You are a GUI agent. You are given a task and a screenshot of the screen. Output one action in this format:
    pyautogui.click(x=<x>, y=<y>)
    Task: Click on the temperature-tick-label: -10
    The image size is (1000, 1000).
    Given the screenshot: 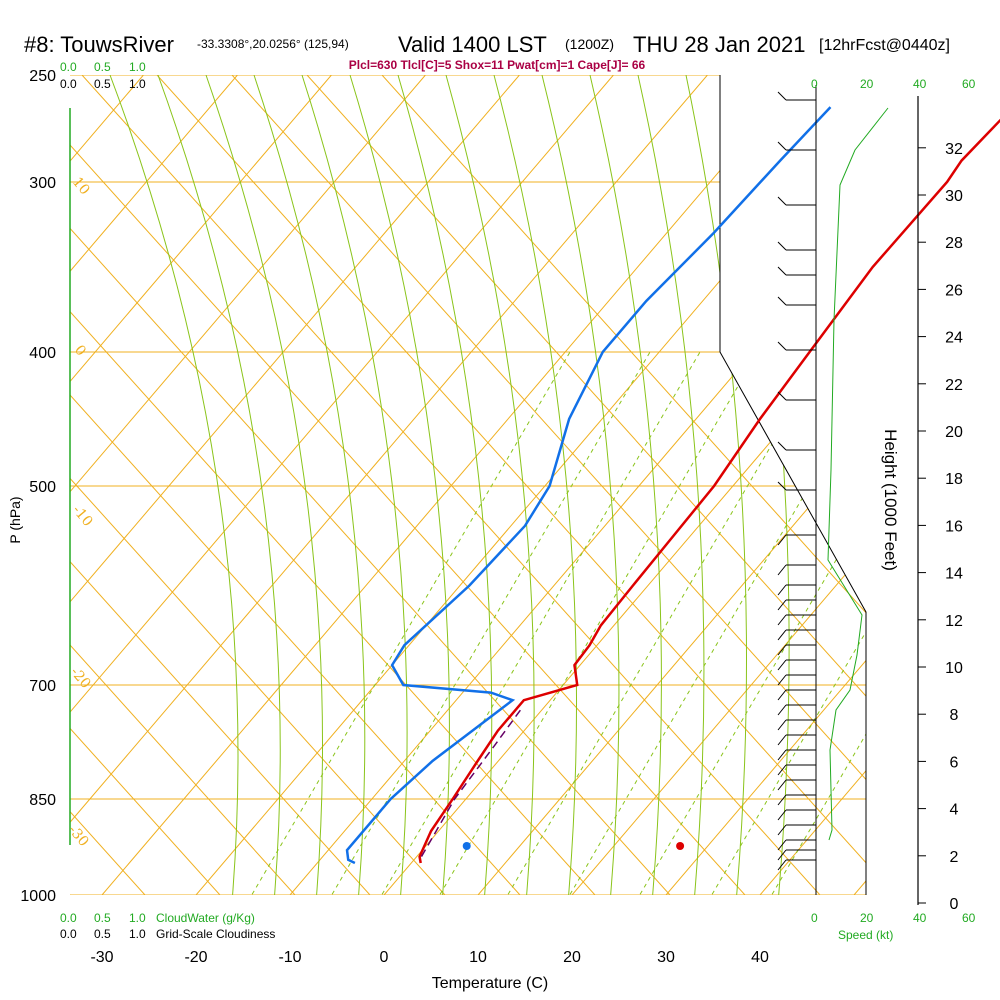 What is the action you would take?
    pyautogui.click(x=289, y=957)
    